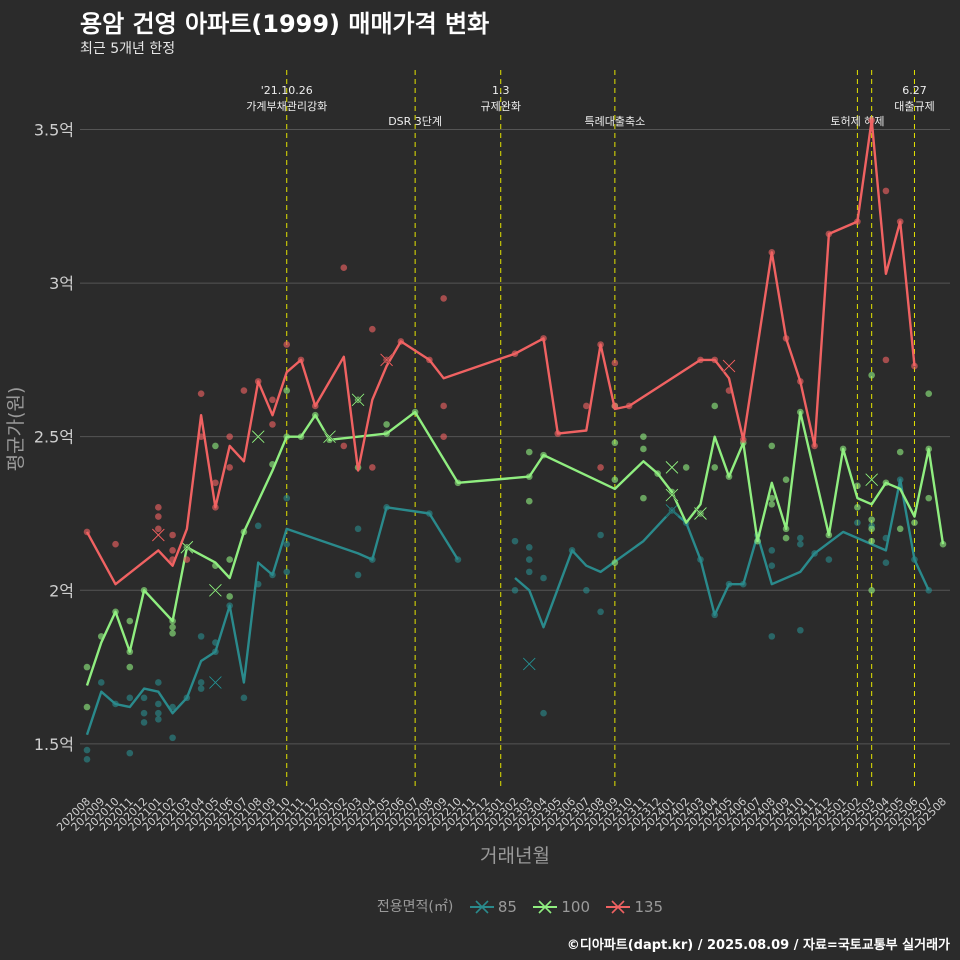 This screenshot has height=960, width=960. Describe the element at coordinates (61, 590) in the screenshot. I see `y-tick-label-1: 2억` at that location.